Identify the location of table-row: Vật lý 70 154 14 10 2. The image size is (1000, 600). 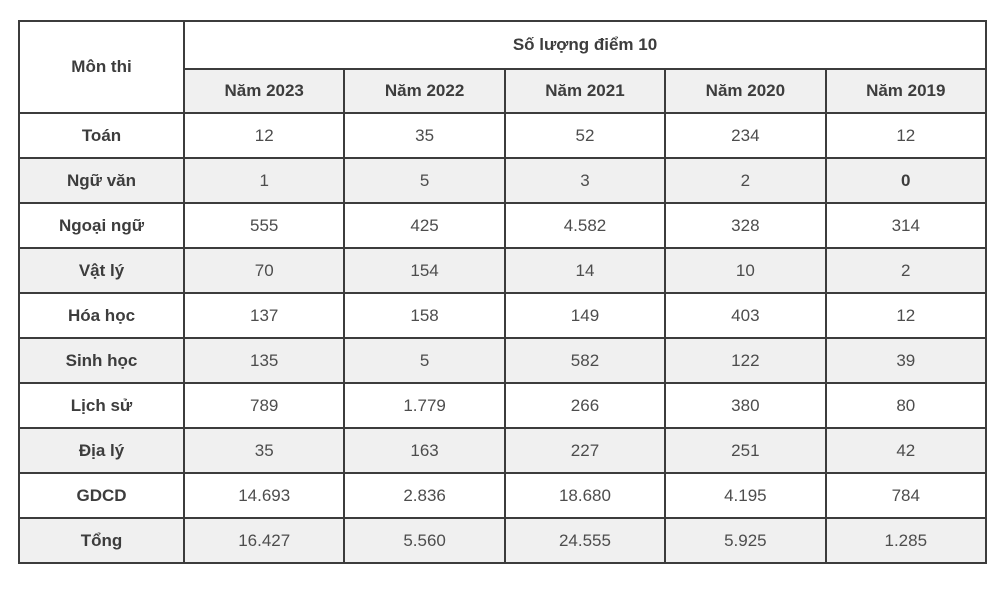
(503, 270).